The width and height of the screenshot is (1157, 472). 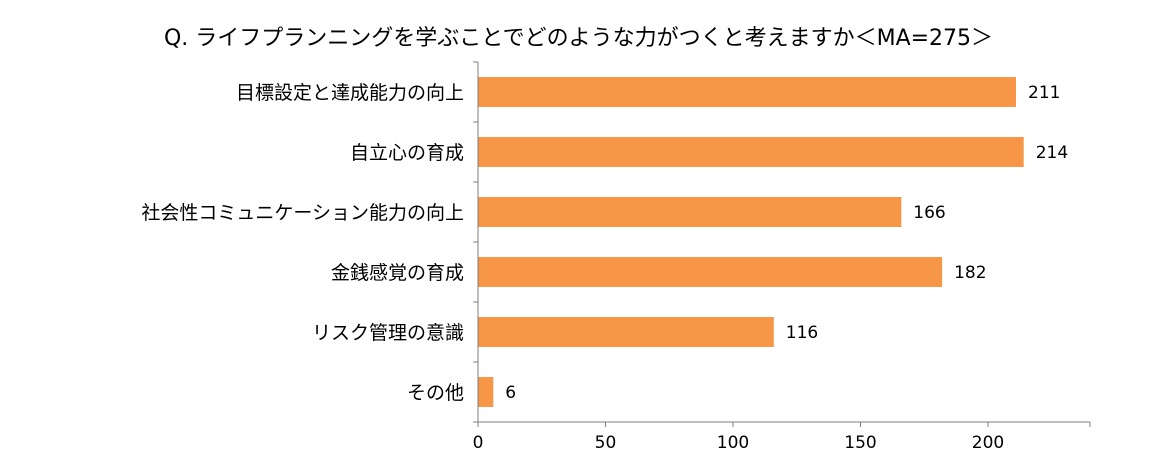 I want to click on data-label-1: 211, so click(x=1044, y=93).